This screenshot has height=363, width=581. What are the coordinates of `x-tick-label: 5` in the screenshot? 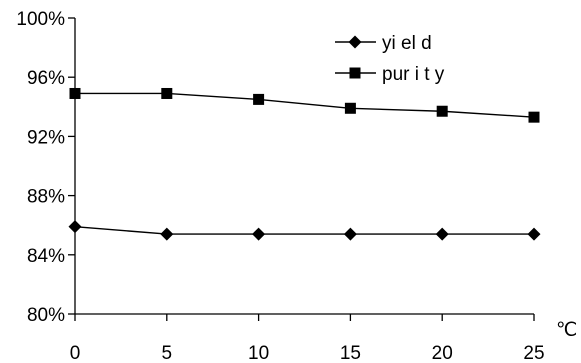 It's located at (167, 353).